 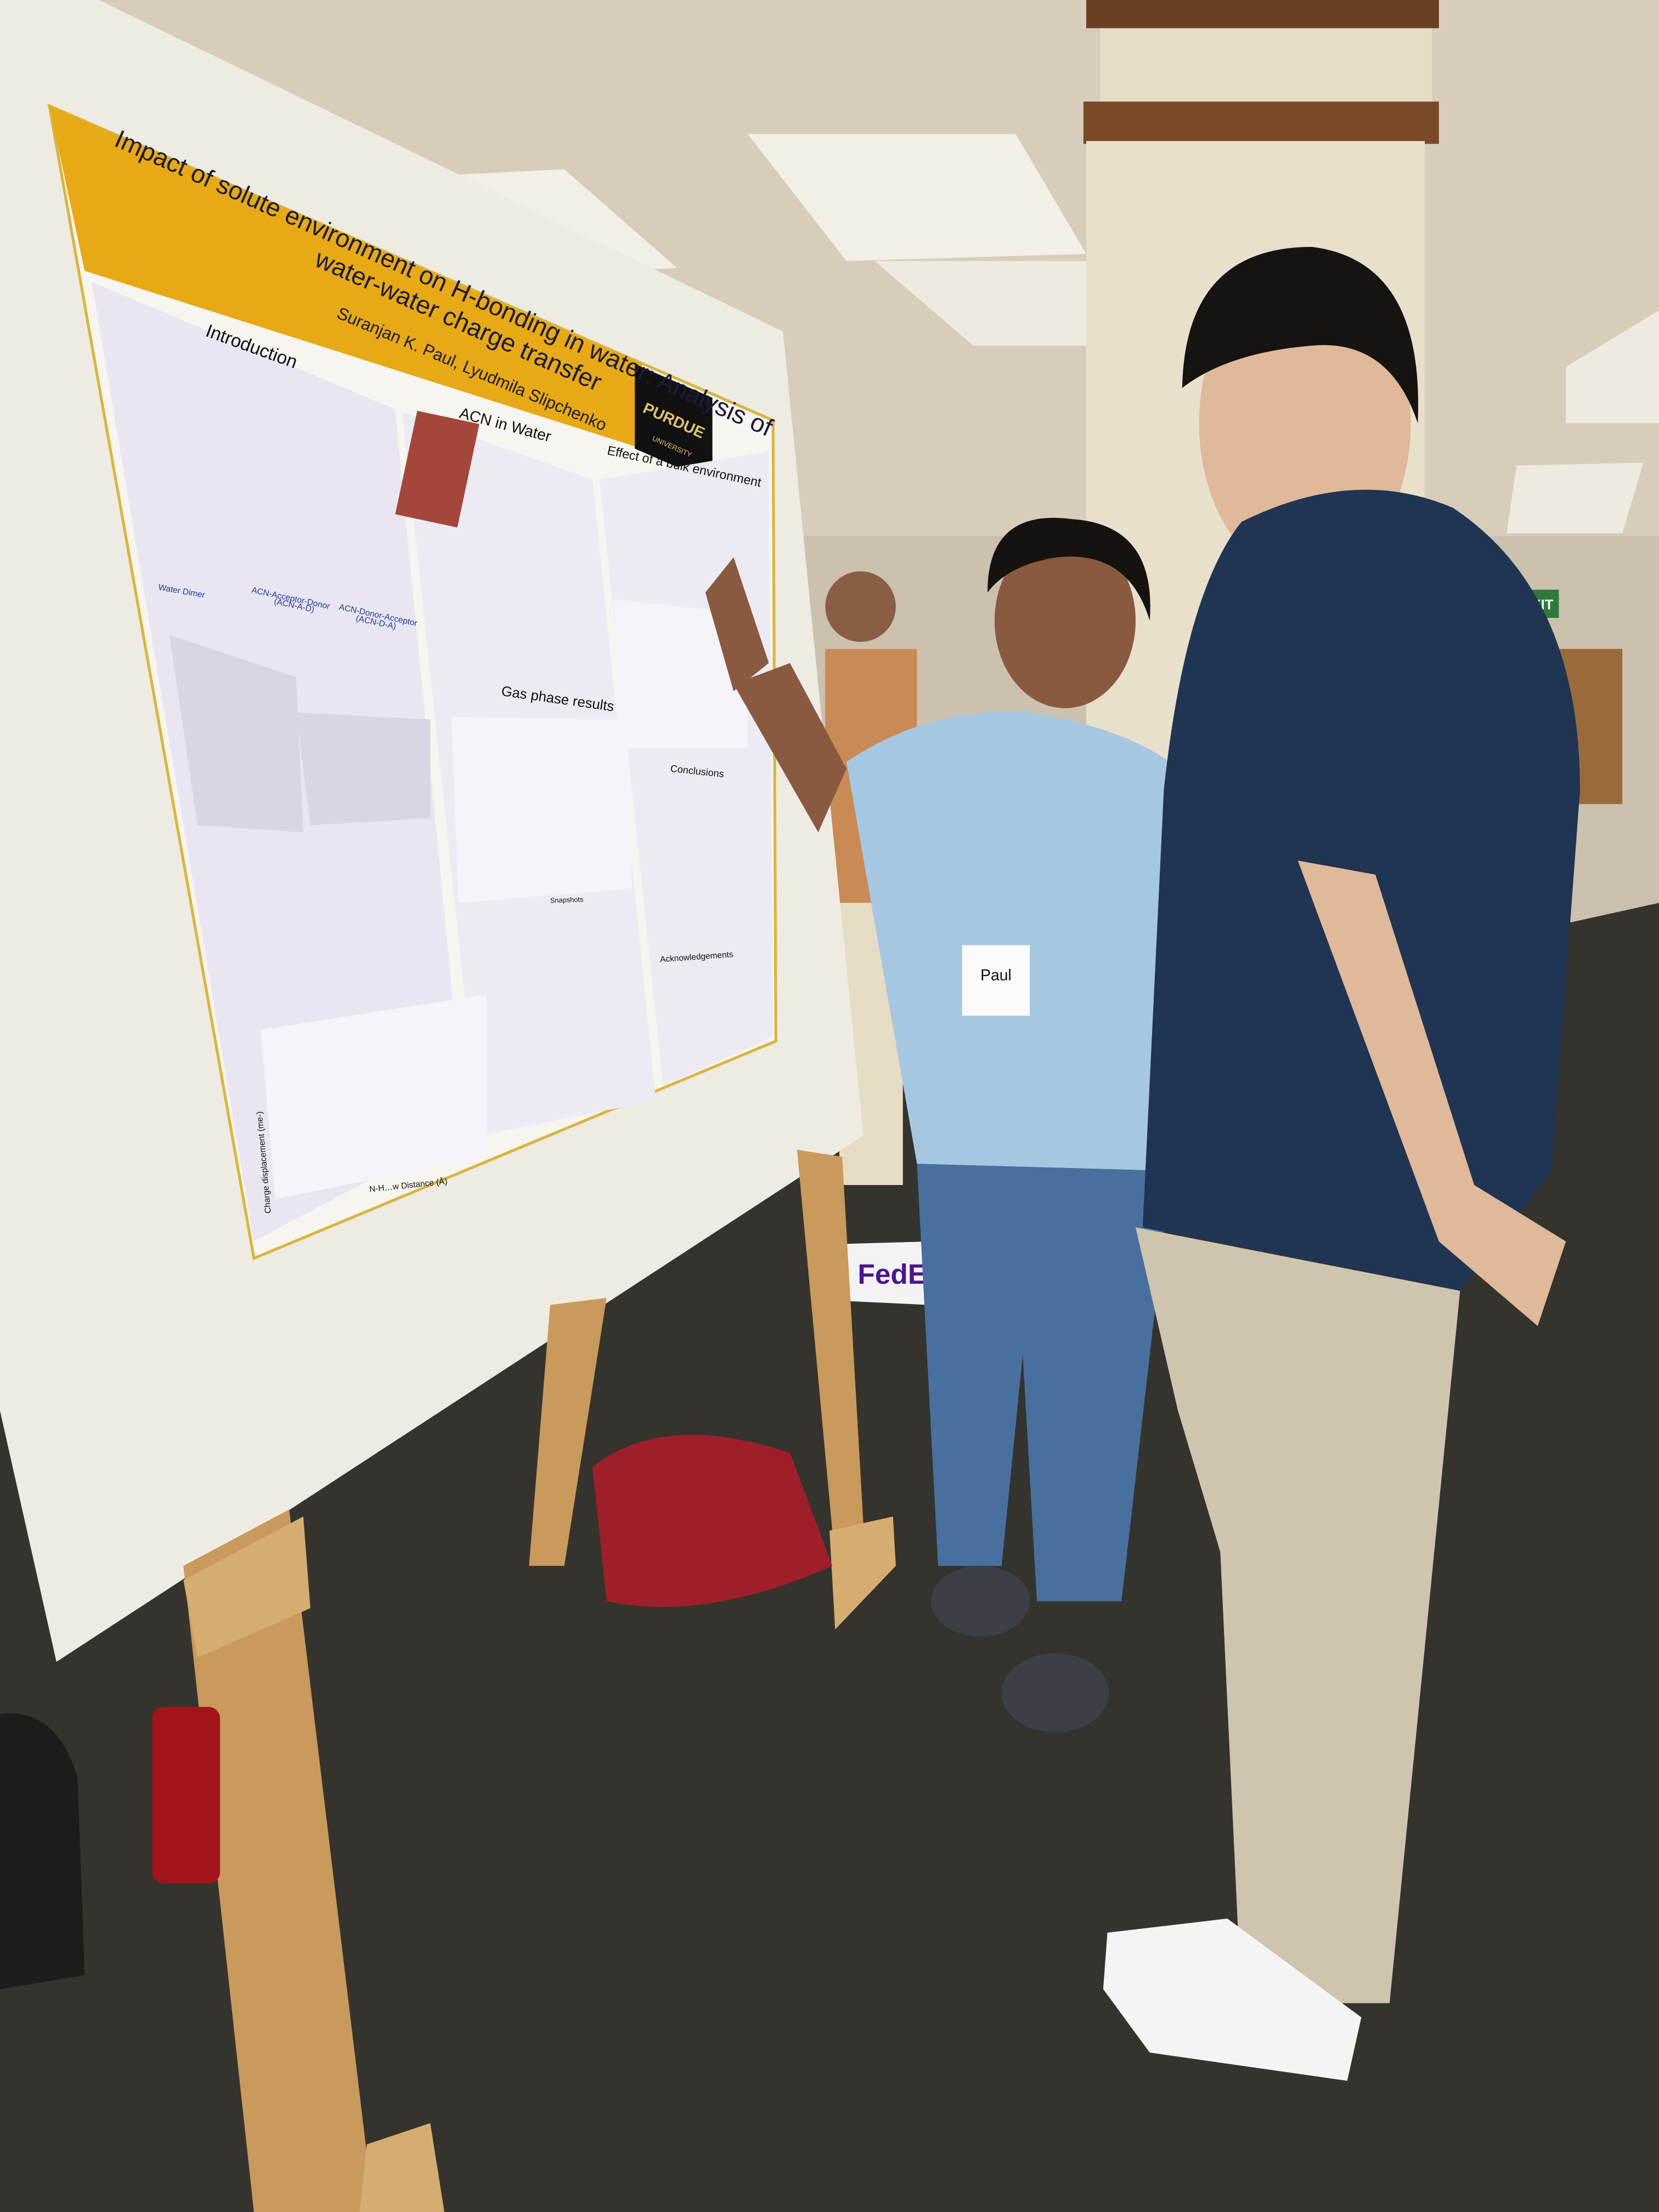 What do you see at coordinates (674, 423) in the screenshot?
I see `purdue-logo` at bounding box center [674, 423].